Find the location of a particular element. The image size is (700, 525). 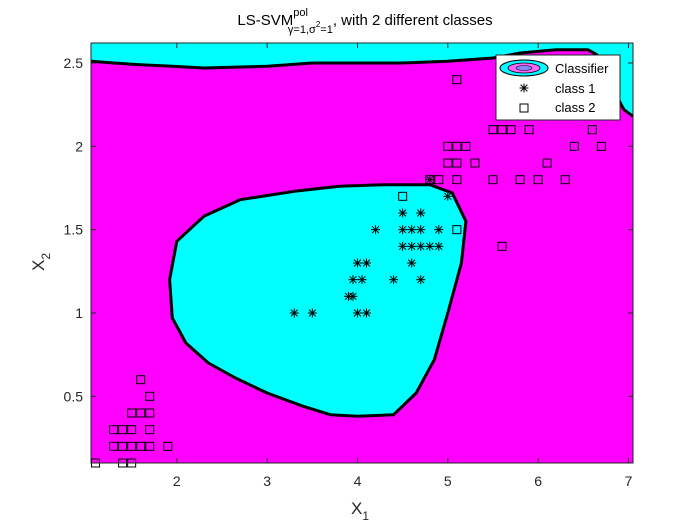

x-tick-label: 7 is located at coordinates (629, 481).